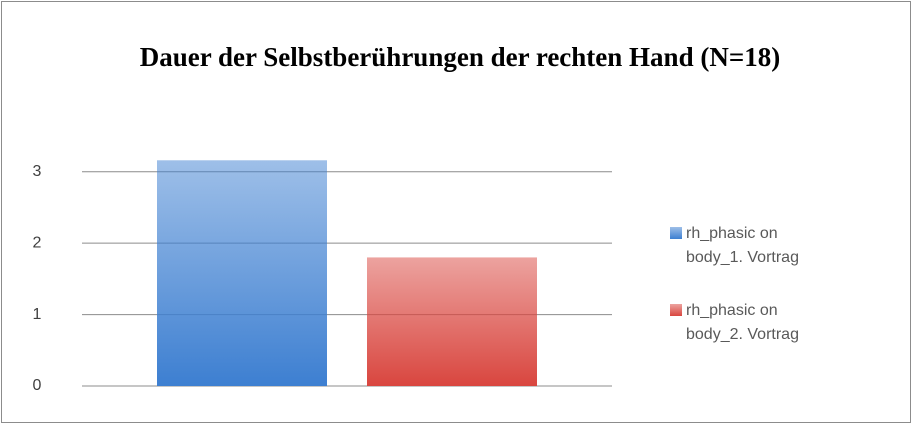 The height and width of the screenshot is (423, 912). I want to click on legend-label: rh_phasic on body_1. Vortrag, so click(742, 245).